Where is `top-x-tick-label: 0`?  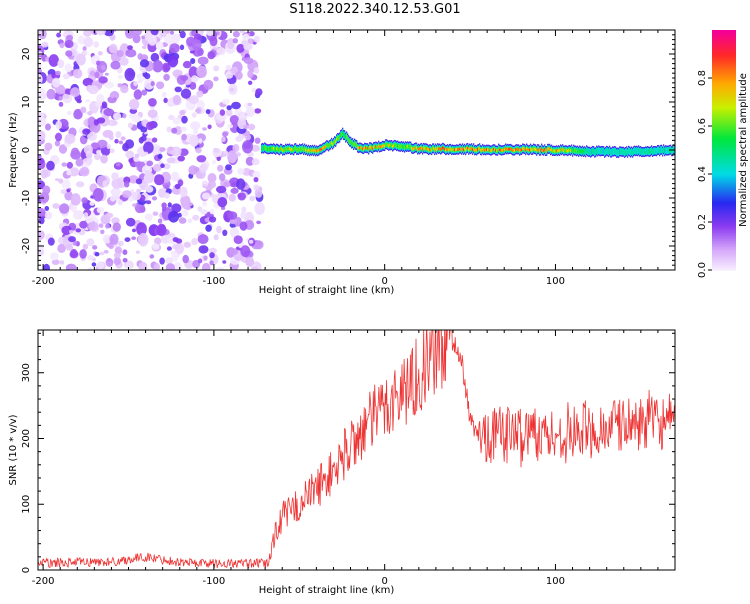
top-x-tick-label: 0 is located at coordinates (384, 281).